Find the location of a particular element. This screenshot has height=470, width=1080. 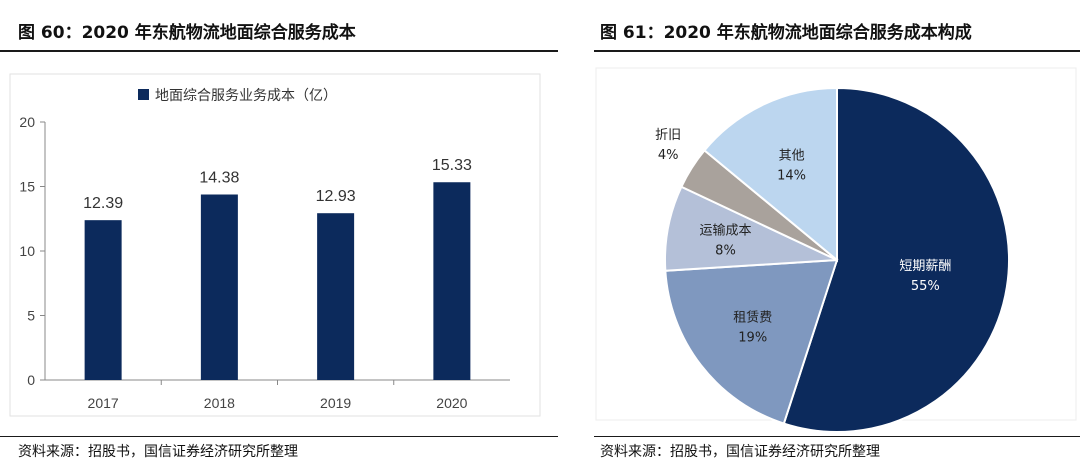

y-tick-label: 0 is located at coordinates (31, 380).